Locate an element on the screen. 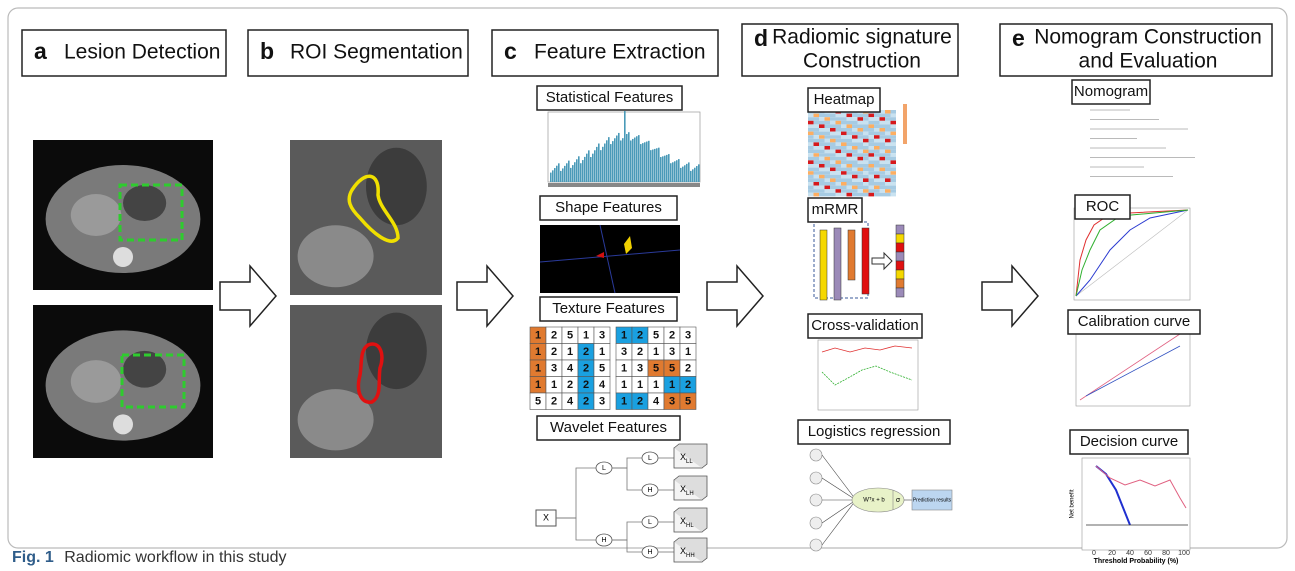 The height and width of the screenshot is (571, 1295). ct-organ is located at coordinates (396, 351).